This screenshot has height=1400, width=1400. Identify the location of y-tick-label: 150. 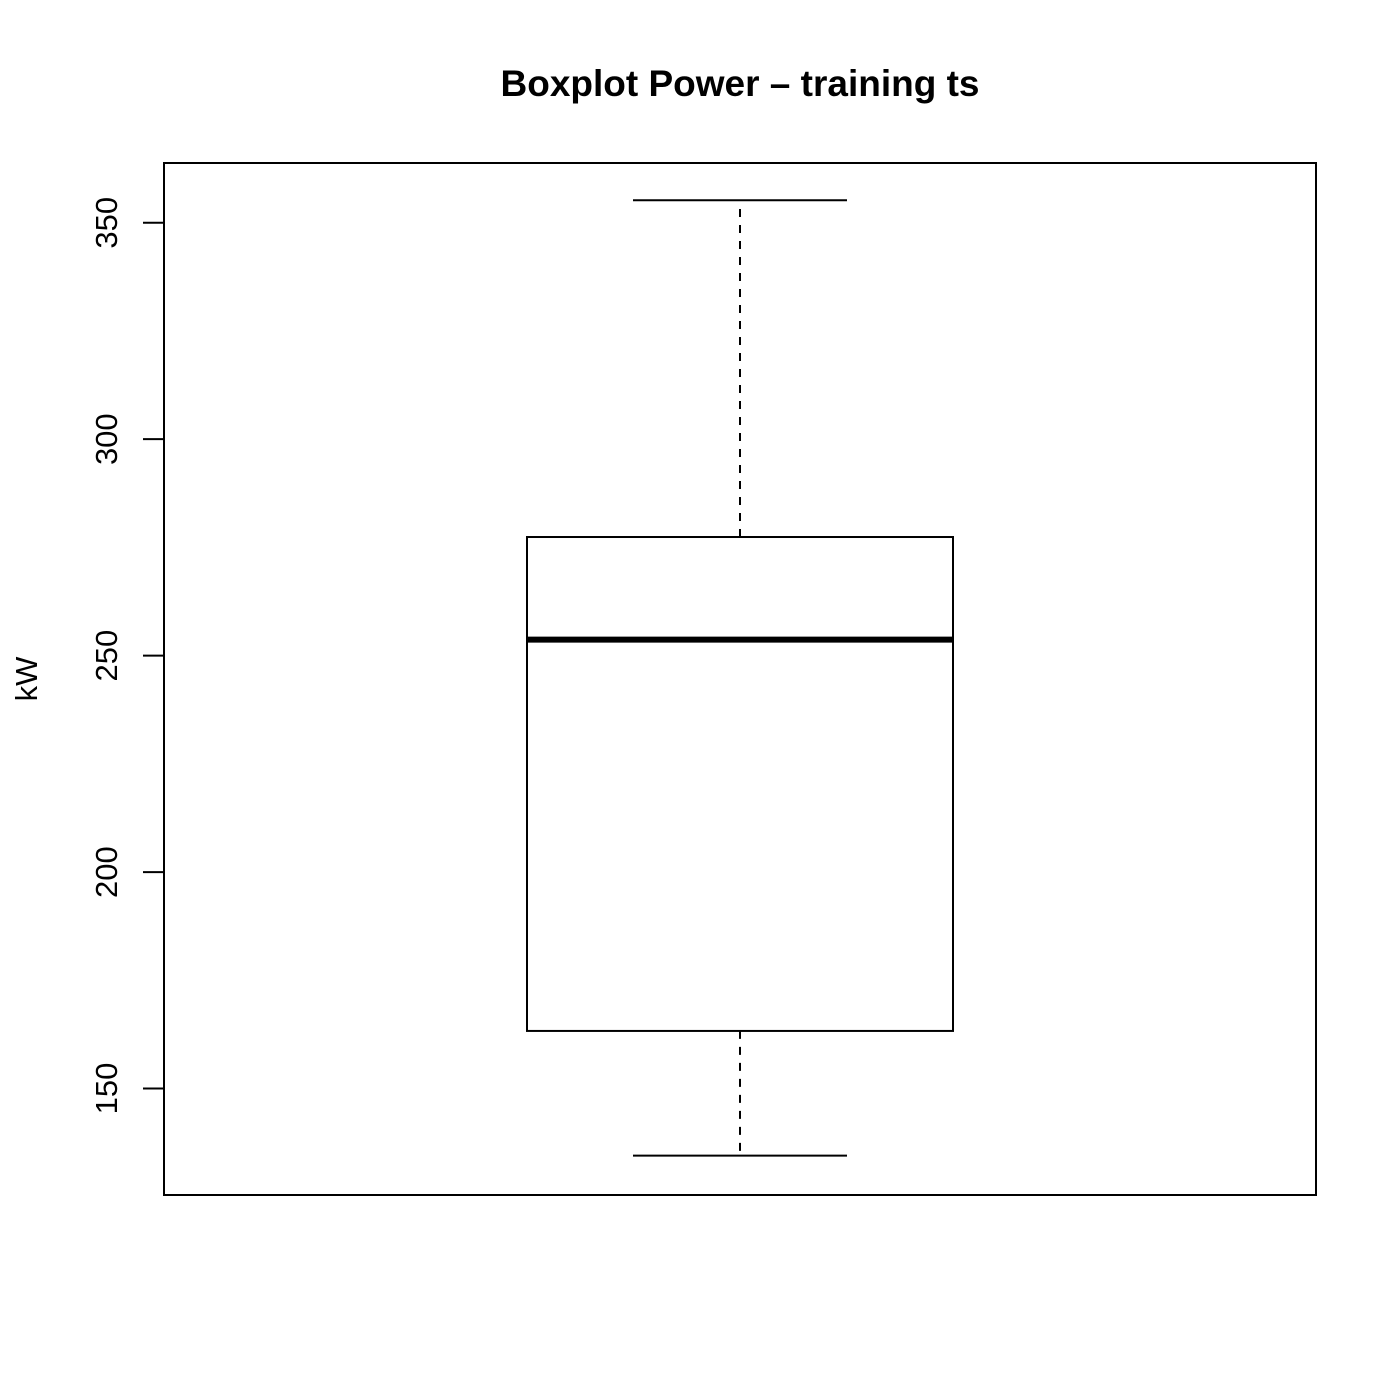
(106, 1089).